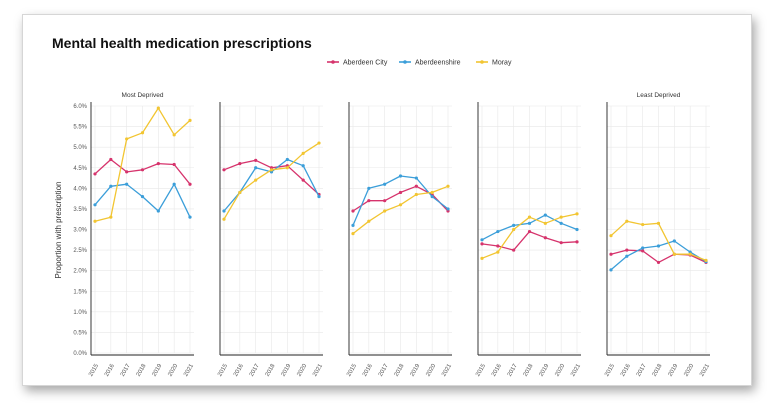 Image resolution: width=774 pixels, height=412 pixels. Describe the element at coordinates (333, 62) in the screenshot. I see `legend-marker-aberdeen-city` at that location.